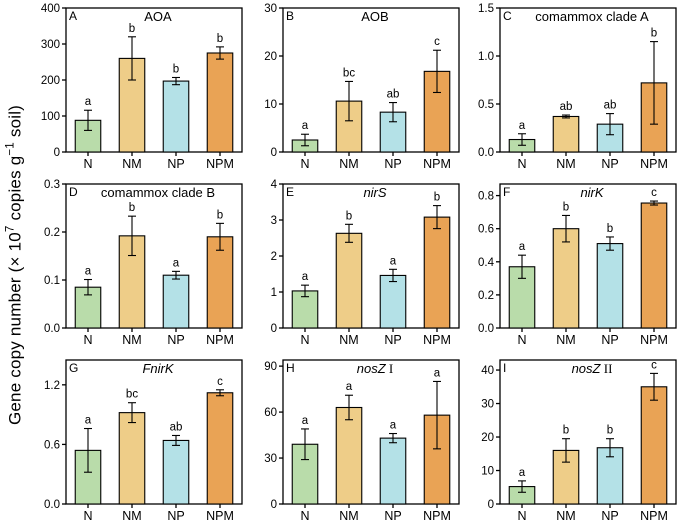  Describe the element at coordinates (142, 87) in the screenshot. I see `panel-A-chart: 0 100 200 300 400 a Nb NM b NP b NPM A AOA` at that location.